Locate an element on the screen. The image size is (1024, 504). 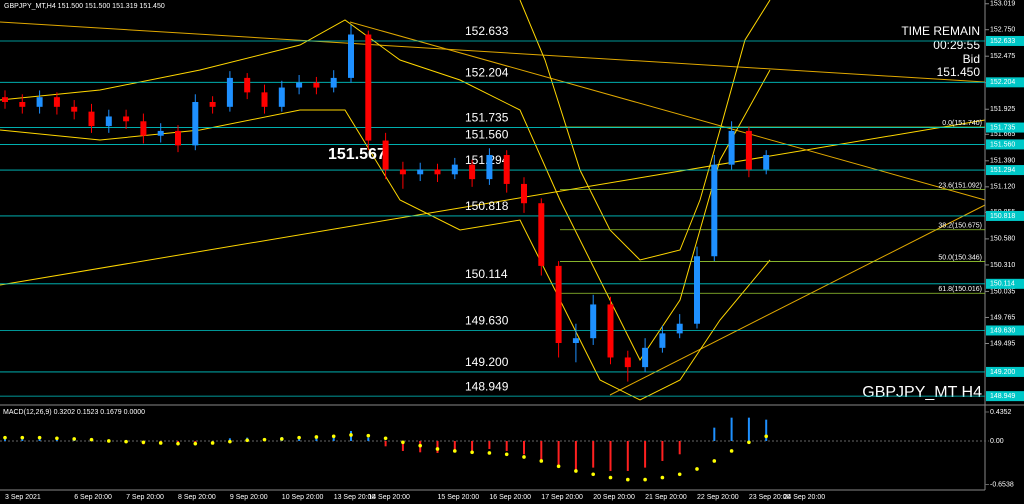
axis-level-label: 149.630 is located at coordinates (1002, 330).